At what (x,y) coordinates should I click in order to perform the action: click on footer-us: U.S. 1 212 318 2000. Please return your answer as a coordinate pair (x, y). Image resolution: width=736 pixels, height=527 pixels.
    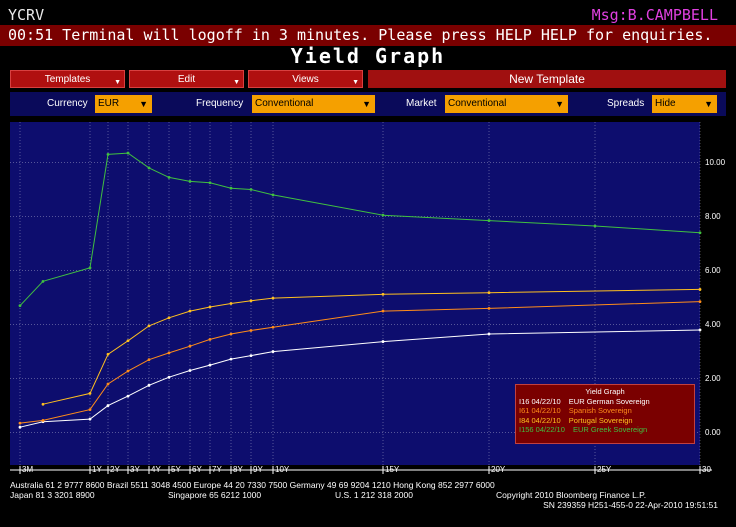
    Looking at the image, I should click on (374, 495).